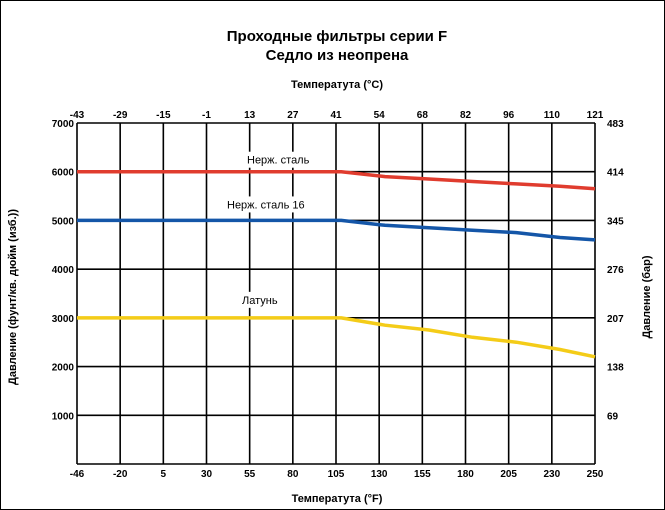 The width and height of the screenshot is (665, 510). I want to click on y-left-tick-label: 1000, so click(63, 416).